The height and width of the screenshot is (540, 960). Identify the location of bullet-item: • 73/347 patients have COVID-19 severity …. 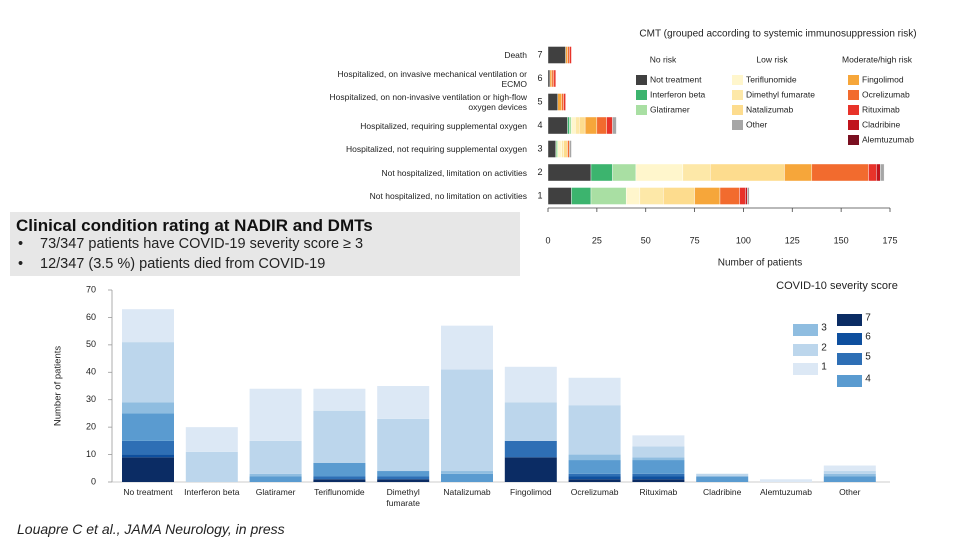
(191, 244).